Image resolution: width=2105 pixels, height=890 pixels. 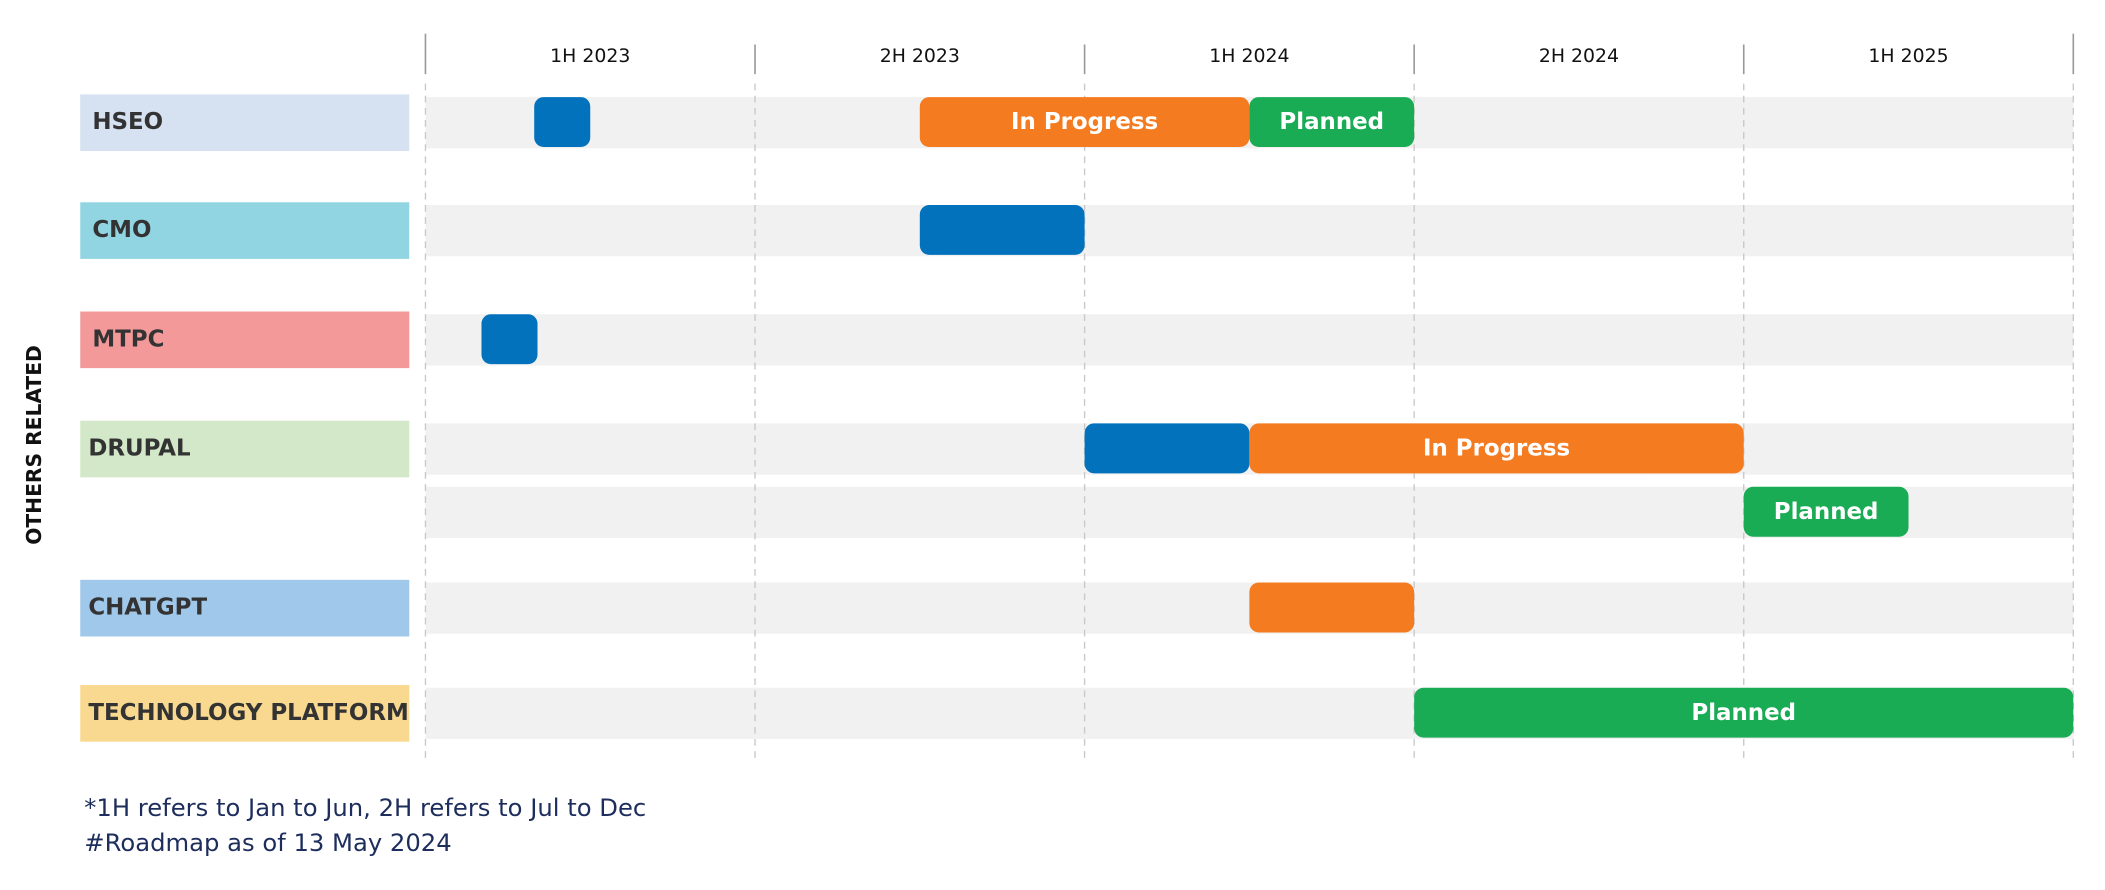 What do you see at coordinates (590, 56) in the screenshot?
I see `period-label: 1H 2023` at bounding box center [590, 56].